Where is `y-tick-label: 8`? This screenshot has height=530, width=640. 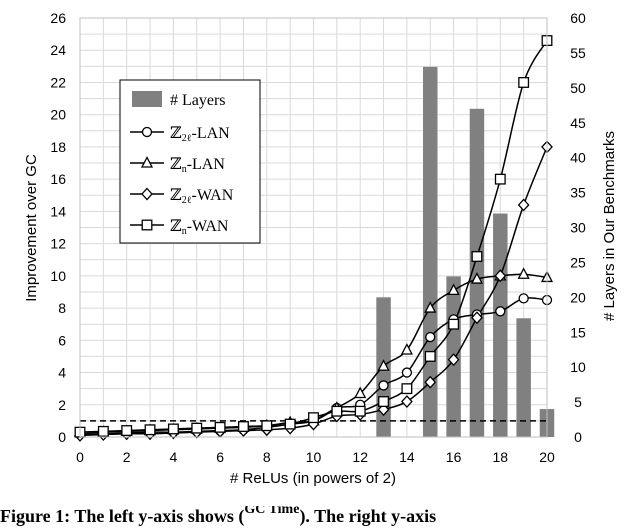
y-tick-label: 8 is located at coordinates (62, 308).